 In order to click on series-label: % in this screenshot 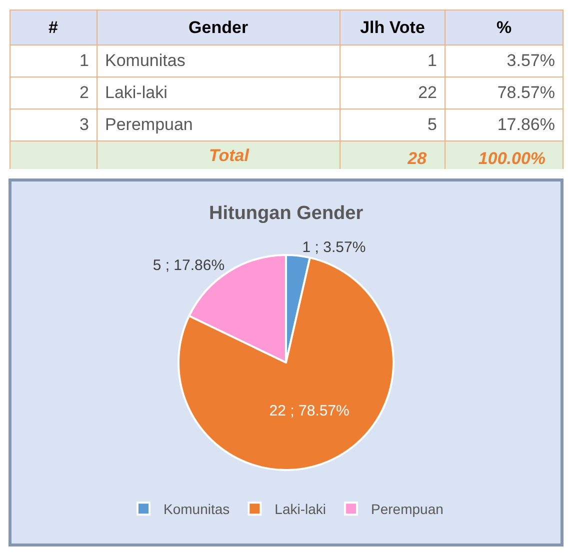, I will do `click(504, 27)`.